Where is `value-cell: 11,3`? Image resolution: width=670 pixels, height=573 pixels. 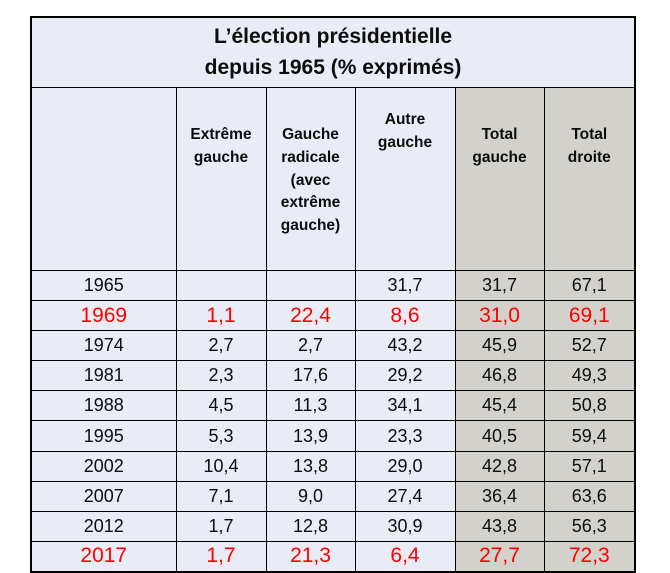
value-cell: 11,3 is located at coordinates (310, 406).